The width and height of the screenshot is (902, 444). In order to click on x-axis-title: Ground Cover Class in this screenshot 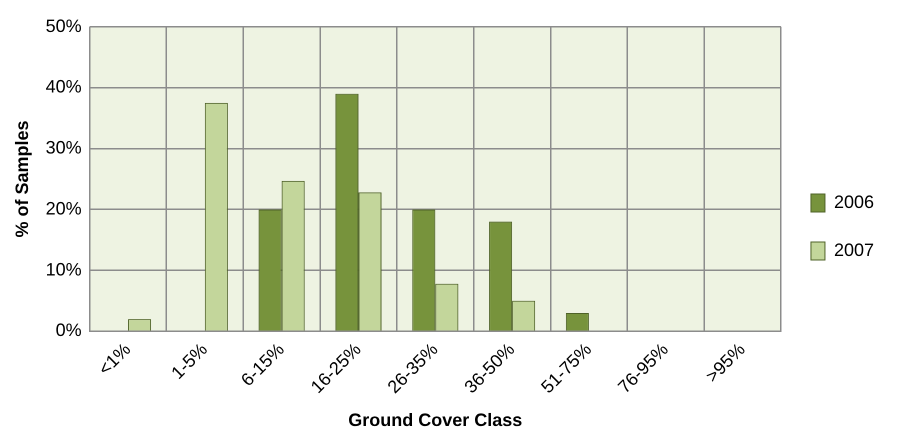, I will do `click(435, 420)`.